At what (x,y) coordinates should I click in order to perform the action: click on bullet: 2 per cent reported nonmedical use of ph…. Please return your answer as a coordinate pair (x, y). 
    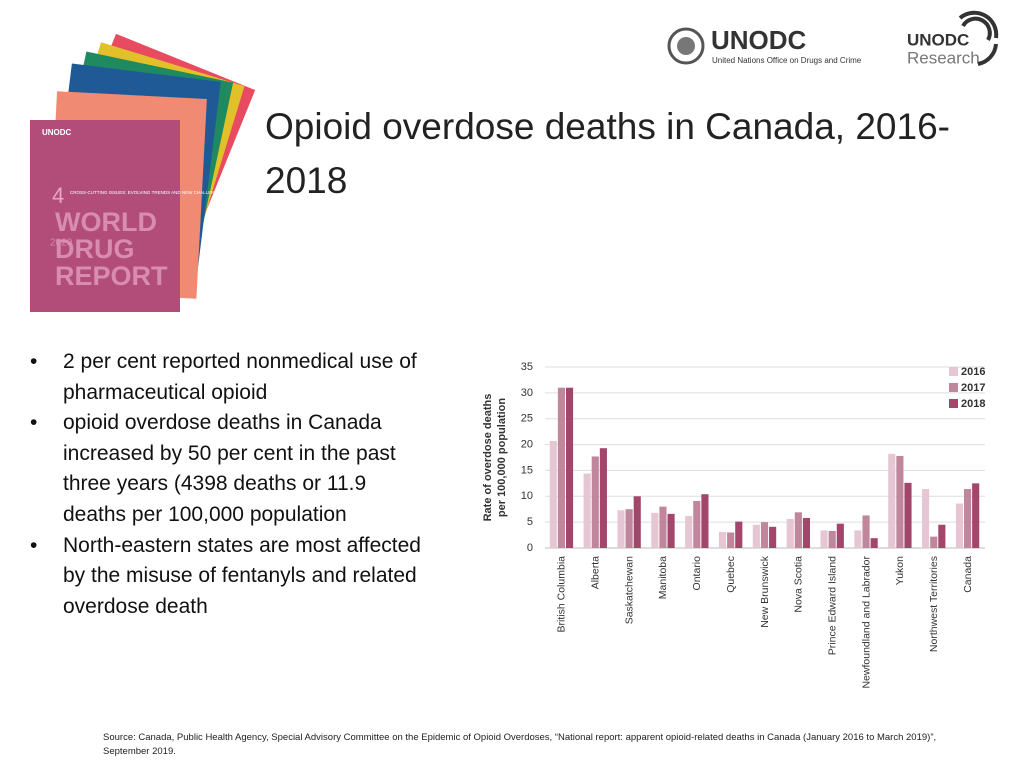
    Looking at the image, I should click on (227, 377).